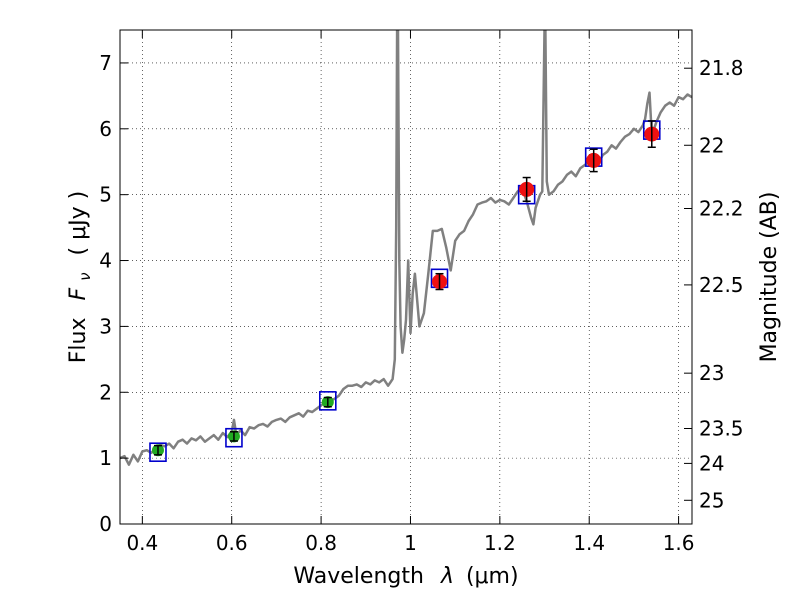 Image resolution: width=800 pixels, height=600 pixels. I want to click on y-axis-label-prefix: Flux, so click(78, 340).